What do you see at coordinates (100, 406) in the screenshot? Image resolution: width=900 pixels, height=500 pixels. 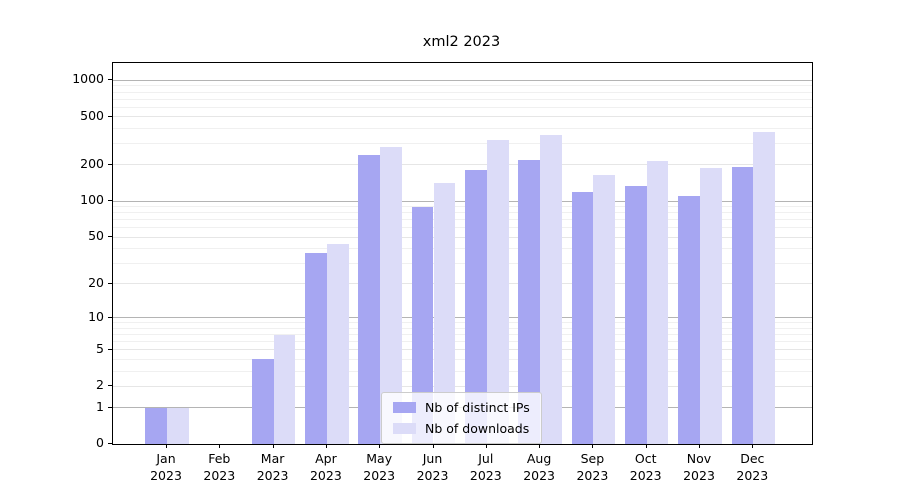 I see `y-tick-label-1: 1` at bounding box center [100, 406].